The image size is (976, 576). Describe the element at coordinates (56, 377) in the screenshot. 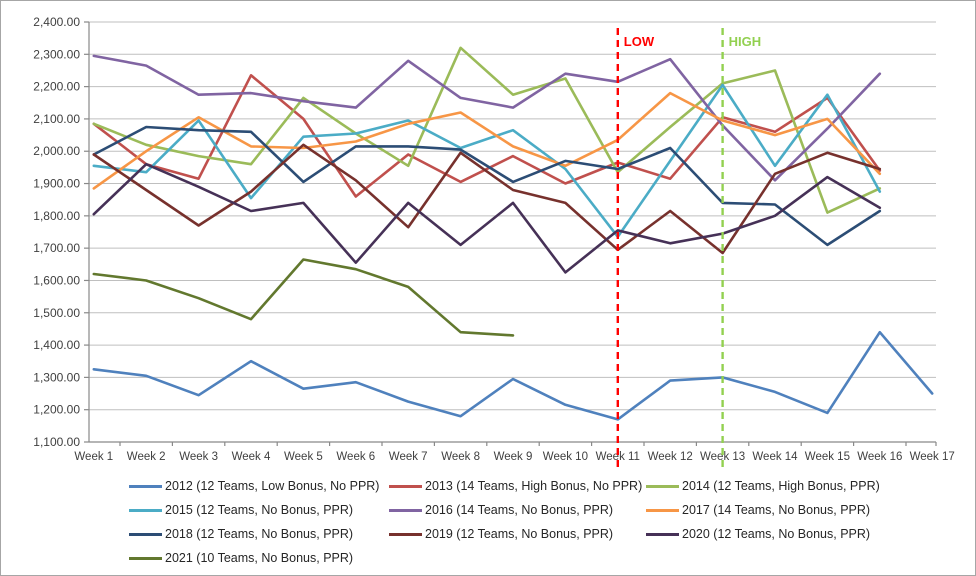

I see `y-tick-label: 1,300.00` at that location.